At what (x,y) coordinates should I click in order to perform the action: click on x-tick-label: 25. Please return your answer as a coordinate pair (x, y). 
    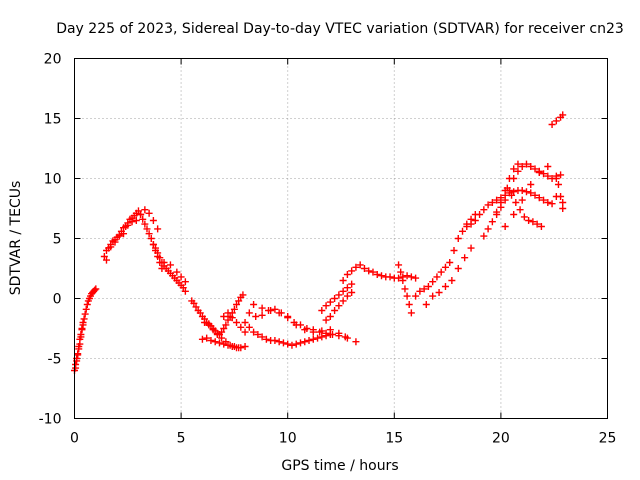
    Looking at the image, I should click on (608, 439).